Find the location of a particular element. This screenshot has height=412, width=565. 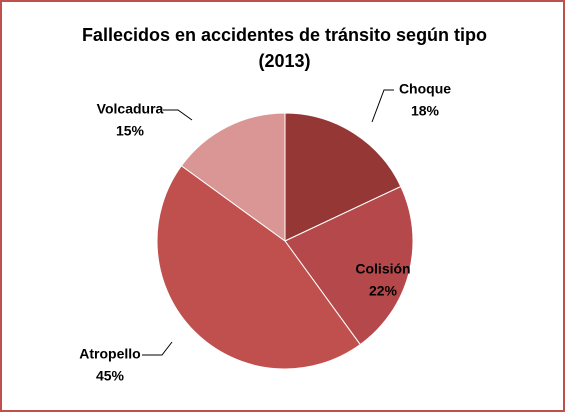

slice-value-label: 45% is located at coordinates (110, 376).